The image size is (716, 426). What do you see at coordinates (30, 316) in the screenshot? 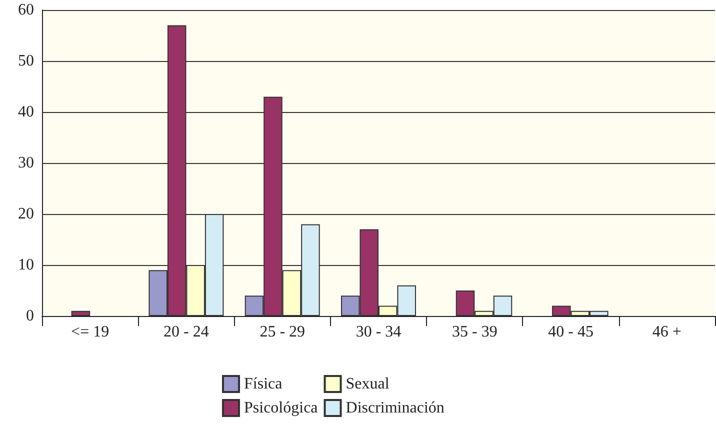
I see `y-tick-label: 0` at bounding box center [30, 316].